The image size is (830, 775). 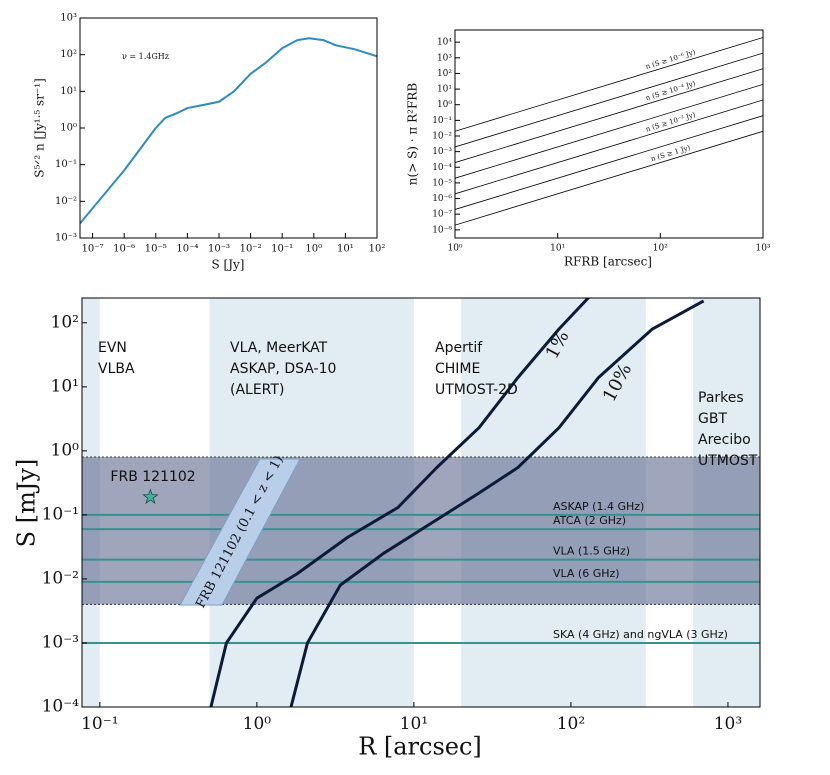 I want to click on reference-label: VLA (1.5 GHz), so click(x=591, y=551).